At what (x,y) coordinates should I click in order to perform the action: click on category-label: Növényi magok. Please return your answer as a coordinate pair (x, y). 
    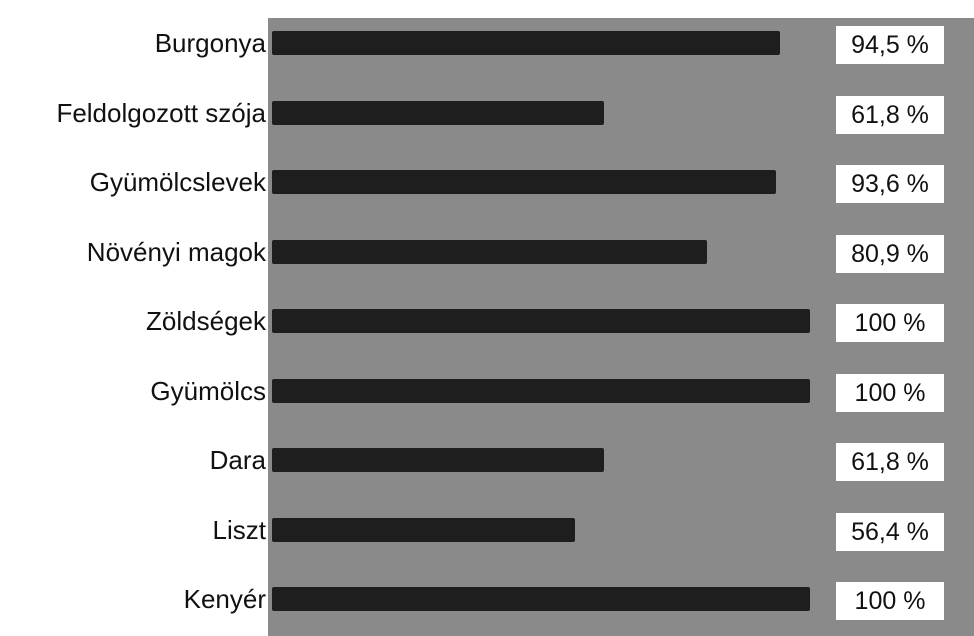
    Looking at the image, I should click on (176, 251).